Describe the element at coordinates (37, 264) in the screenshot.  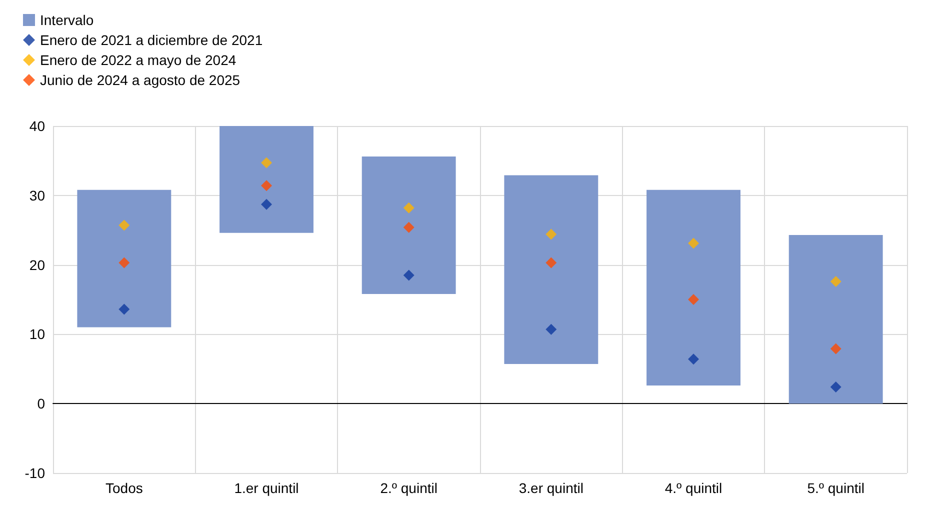
I see `y-tick-label: 20` at that location.